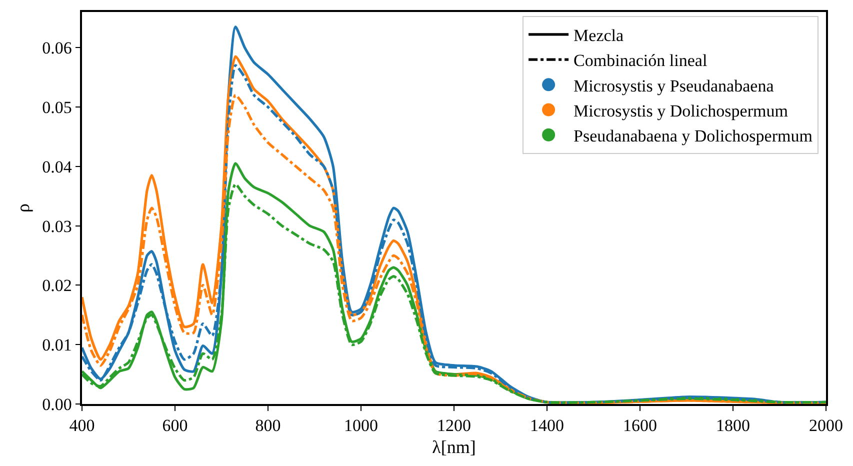 The height and width of the screenshot is (466, 853). Describe the element at coordinates (361, 426) in the screenshot. I see `x-tick-label: 1000` at that location.